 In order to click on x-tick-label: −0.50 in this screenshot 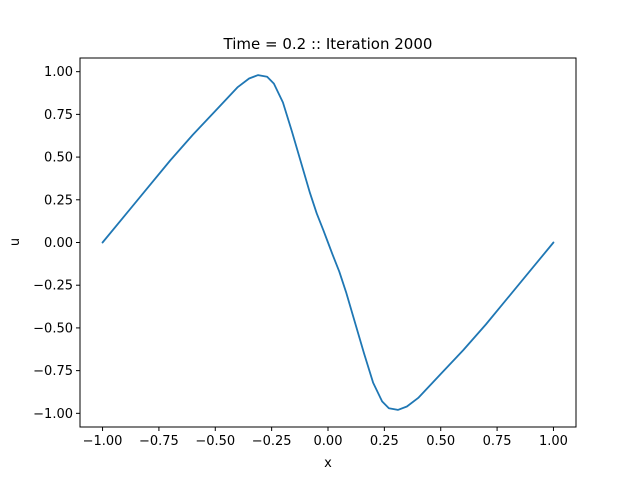, I will do `click(215, 441)`.